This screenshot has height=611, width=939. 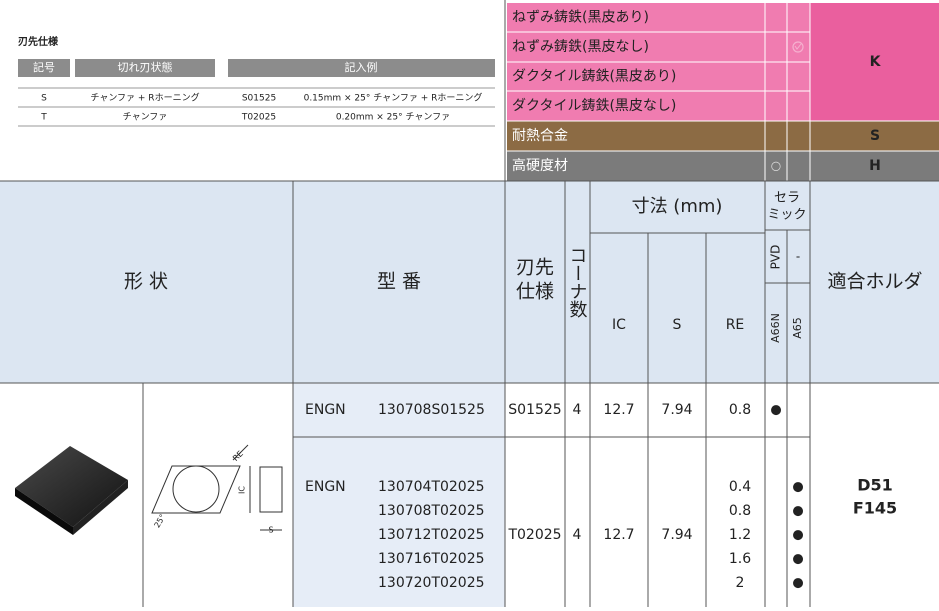 What do you see at coordinates (535, 268) in the screenshot?
I see `header: 刃先` at bounding box center [535, 268].